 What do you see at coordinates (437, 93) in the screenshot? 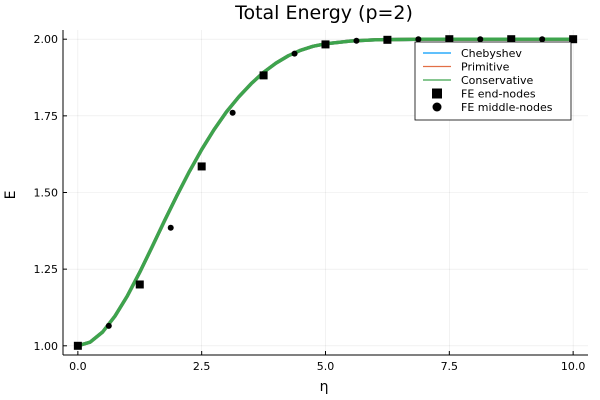
I see `legend-swatch-fe-end-nodes` at bounding box center [437, 93].